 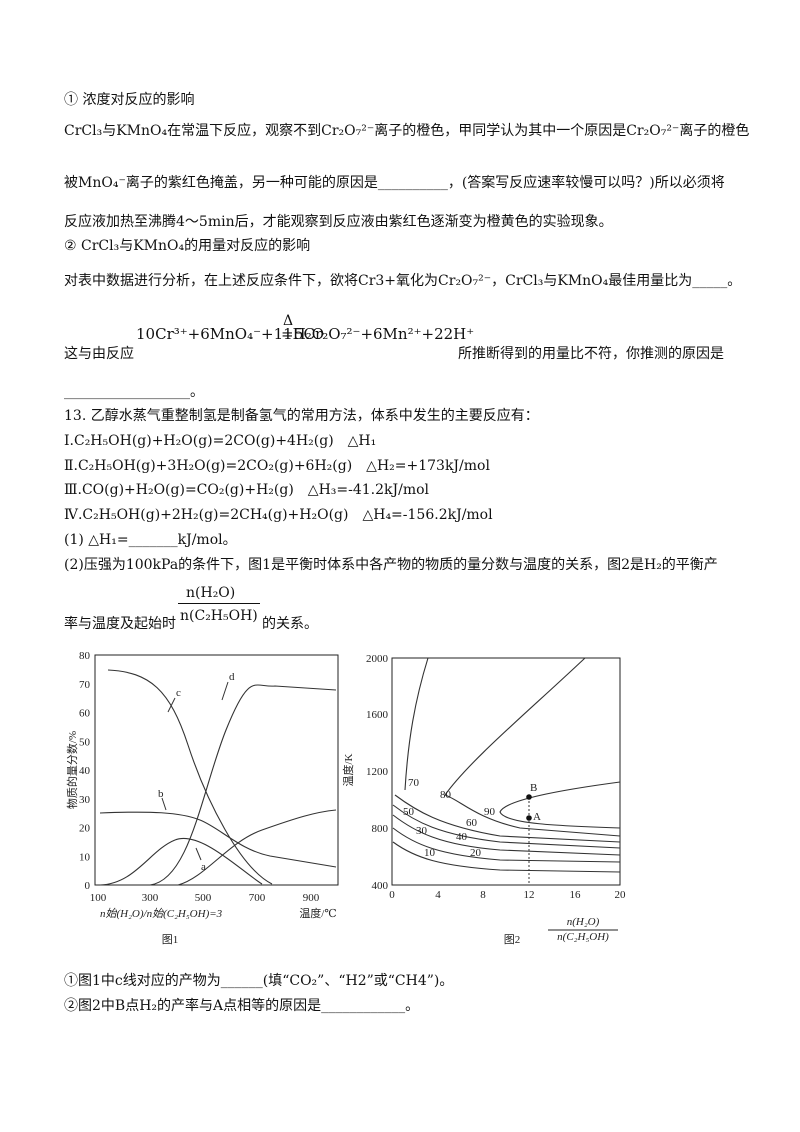 What do you see at coordinates (85, 829) in the screenshot?
I see `y-tick-label: 20` at bounding box center [85, 829].